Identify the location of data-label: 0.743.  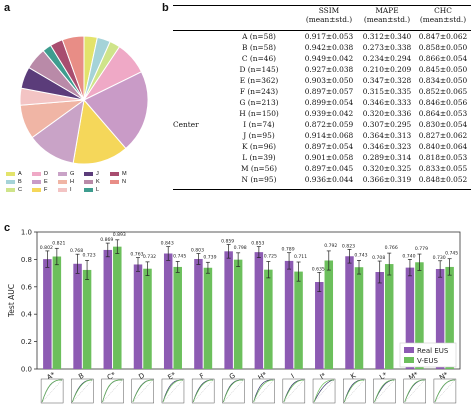
(360, 255).